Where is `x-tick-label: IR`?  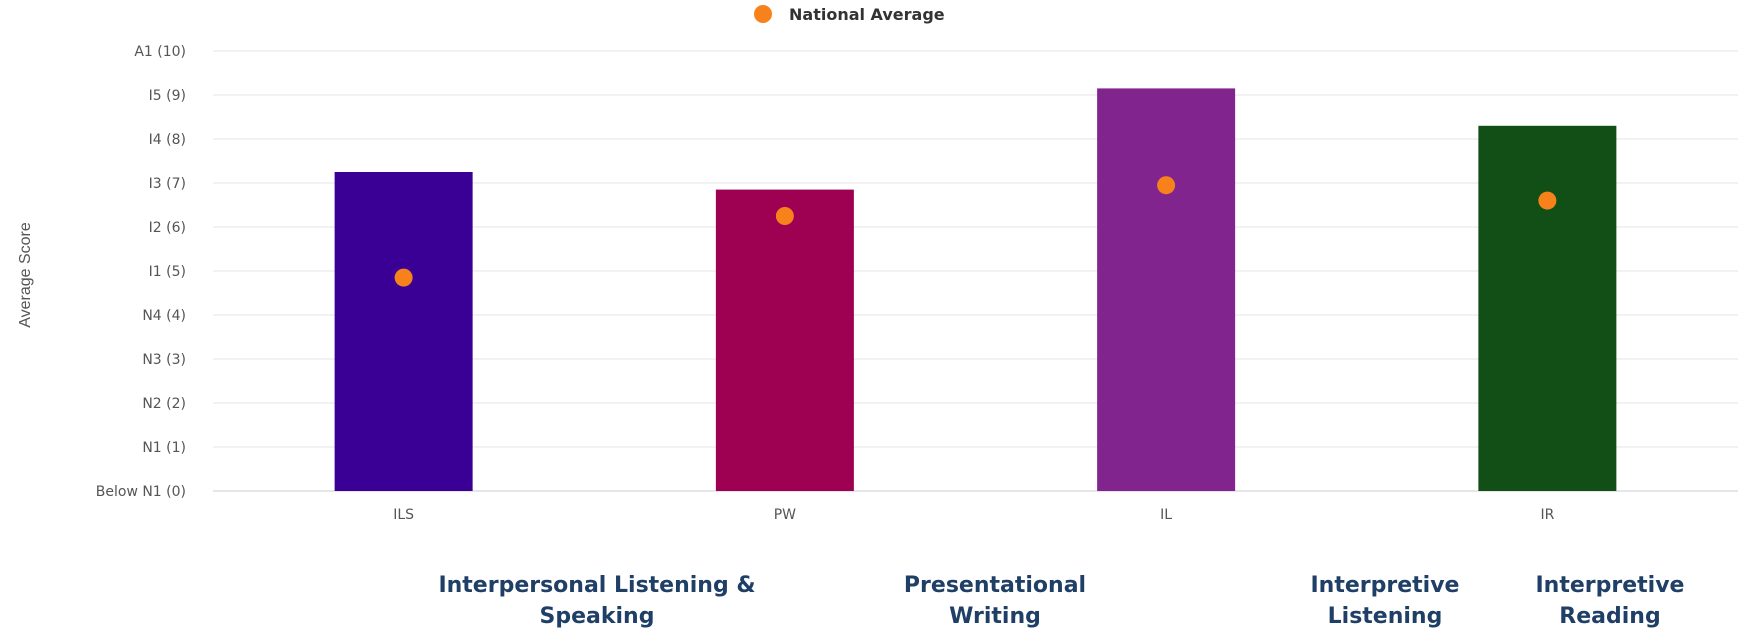 x-tick-label: IR is located at coordinates (1547, 515).